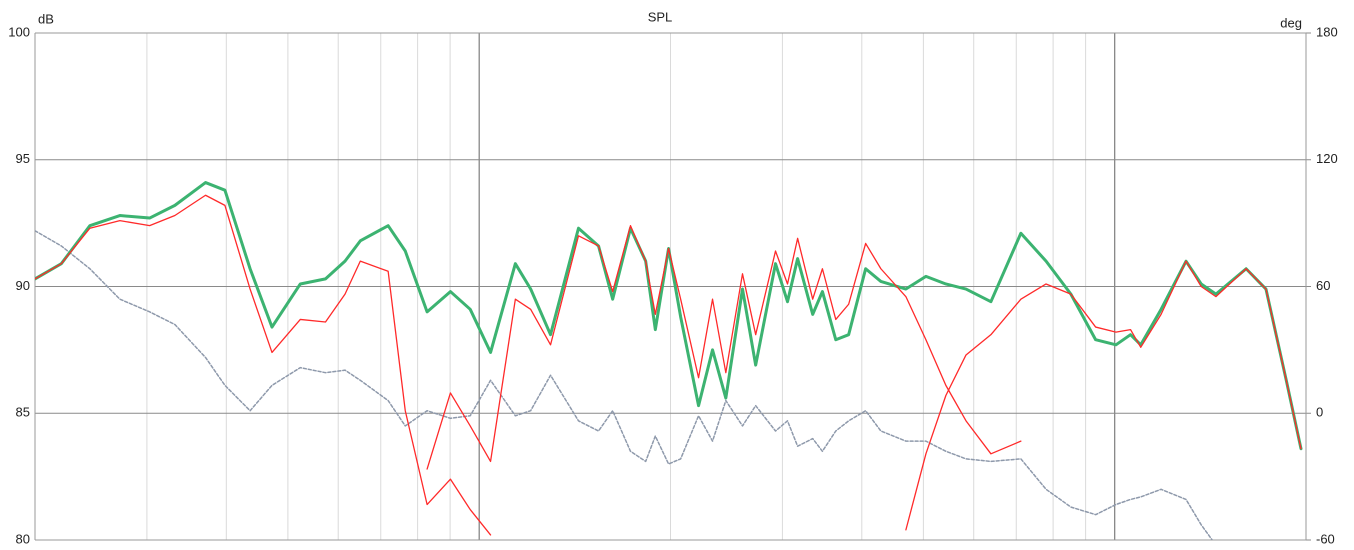  I want to click on chart-title: SPL, so click(660, 16).